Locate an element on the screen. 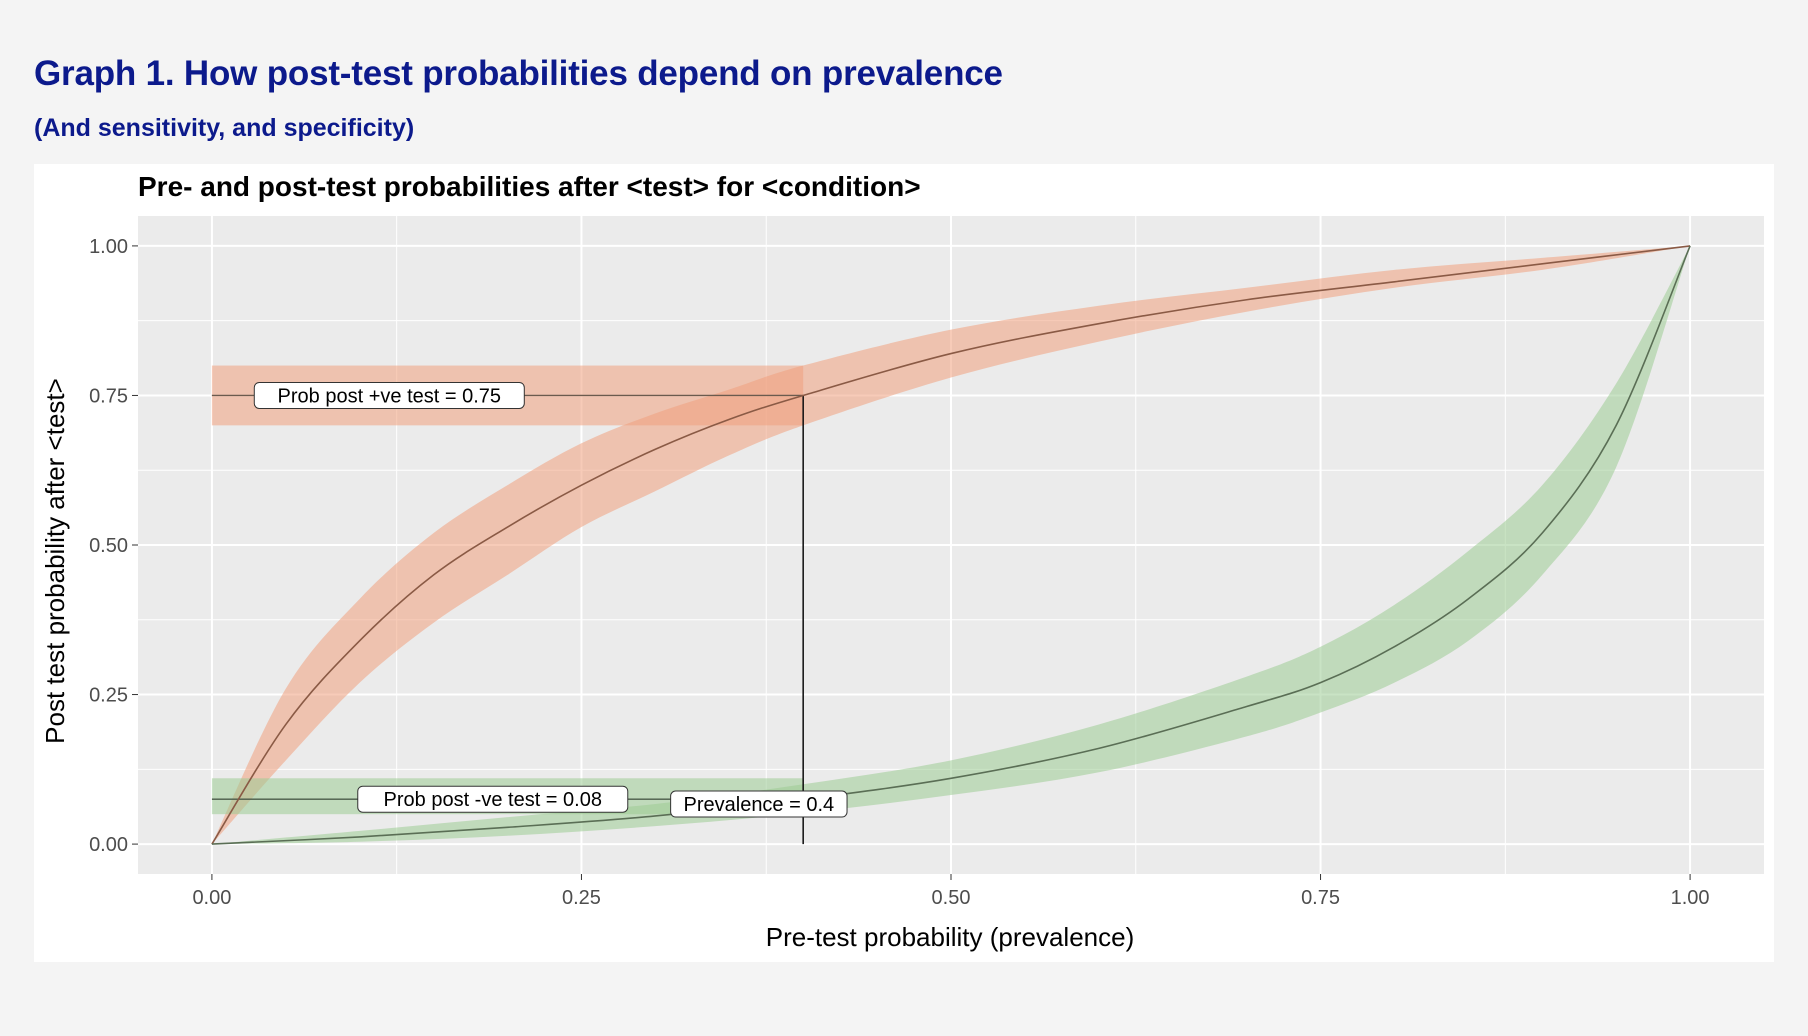 This screenshot has width=1808, height=1036. positive-label-box is located at coordinates (389, 395).